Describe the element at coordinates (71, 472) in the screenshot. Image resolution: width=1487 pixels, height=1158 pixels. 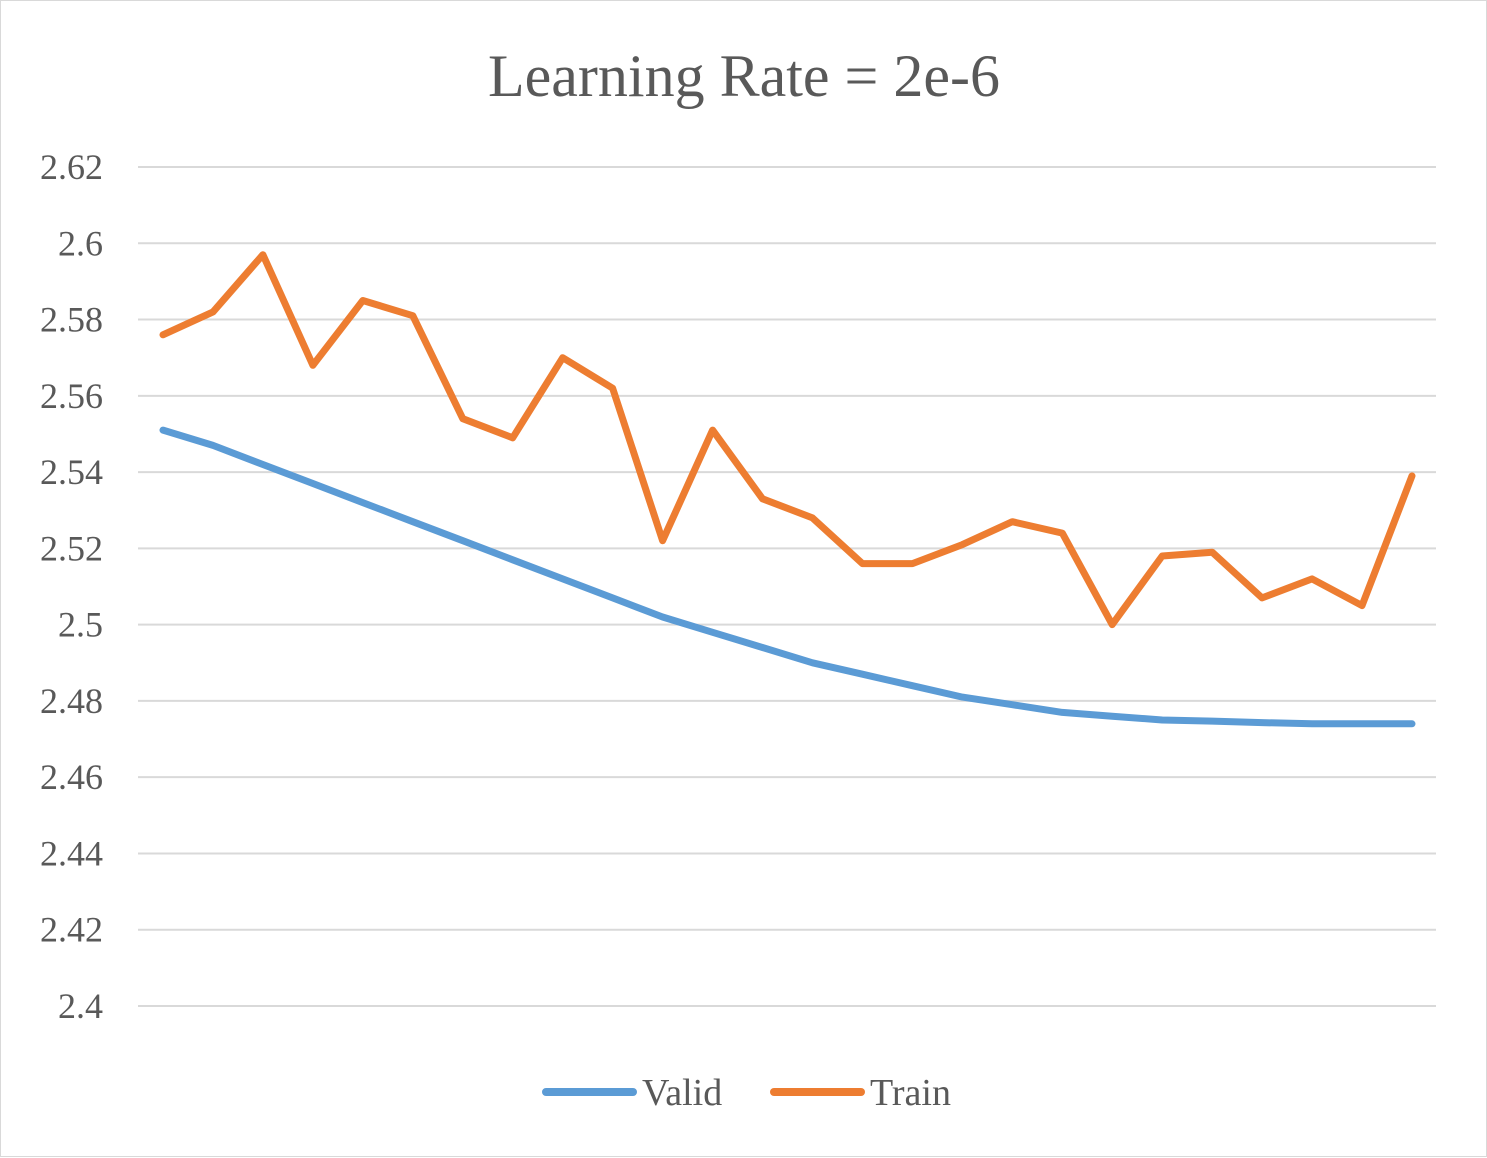
I see `y-tick-label: 2.54` at that location.